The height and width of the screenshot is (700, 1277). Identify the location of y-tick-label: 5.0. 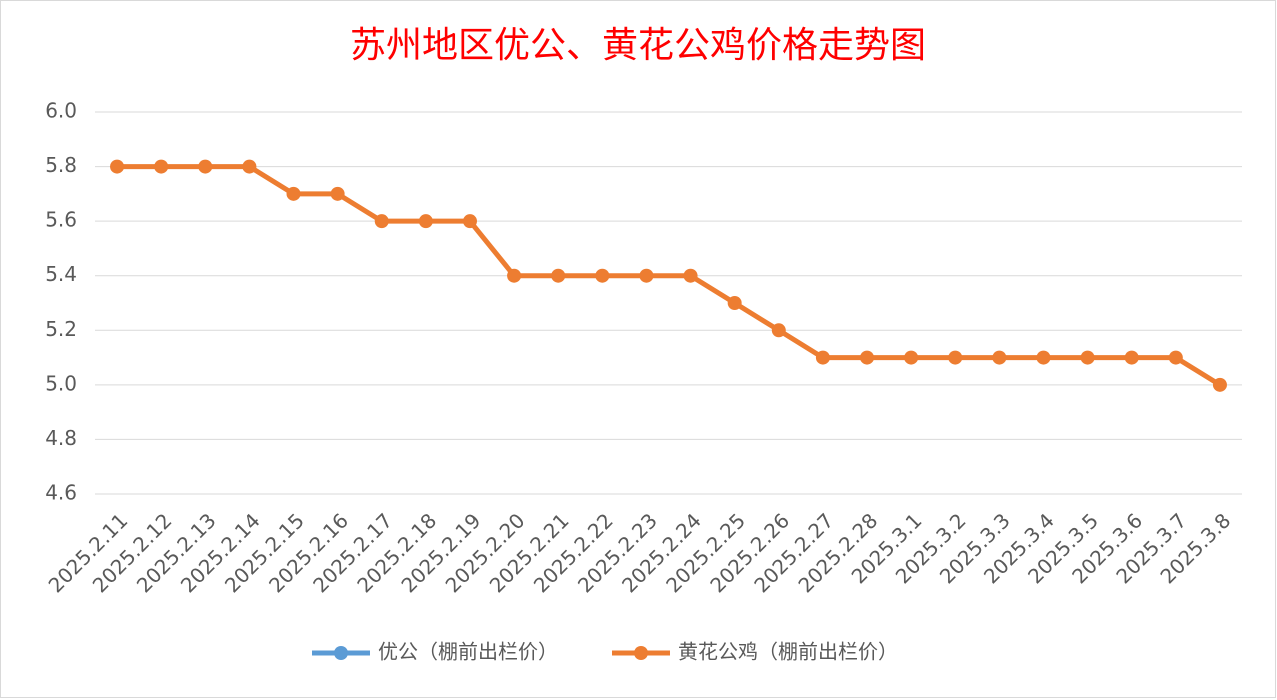
(61, 383).